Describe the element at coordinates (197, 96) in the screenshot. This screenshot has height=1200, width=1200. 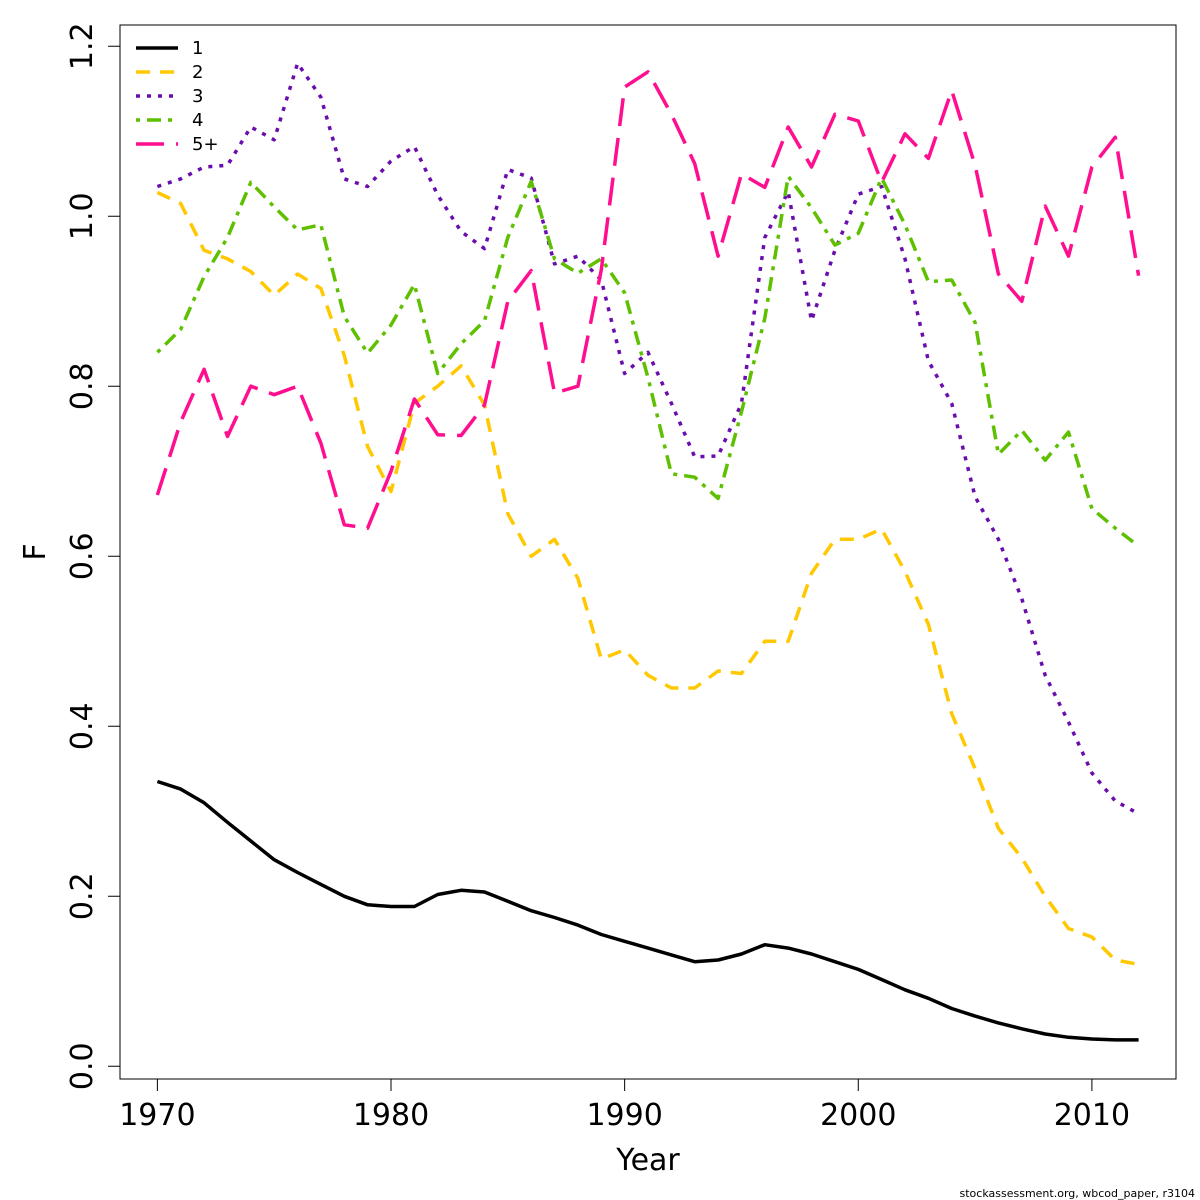
I see `legend-label: 3` at that location.